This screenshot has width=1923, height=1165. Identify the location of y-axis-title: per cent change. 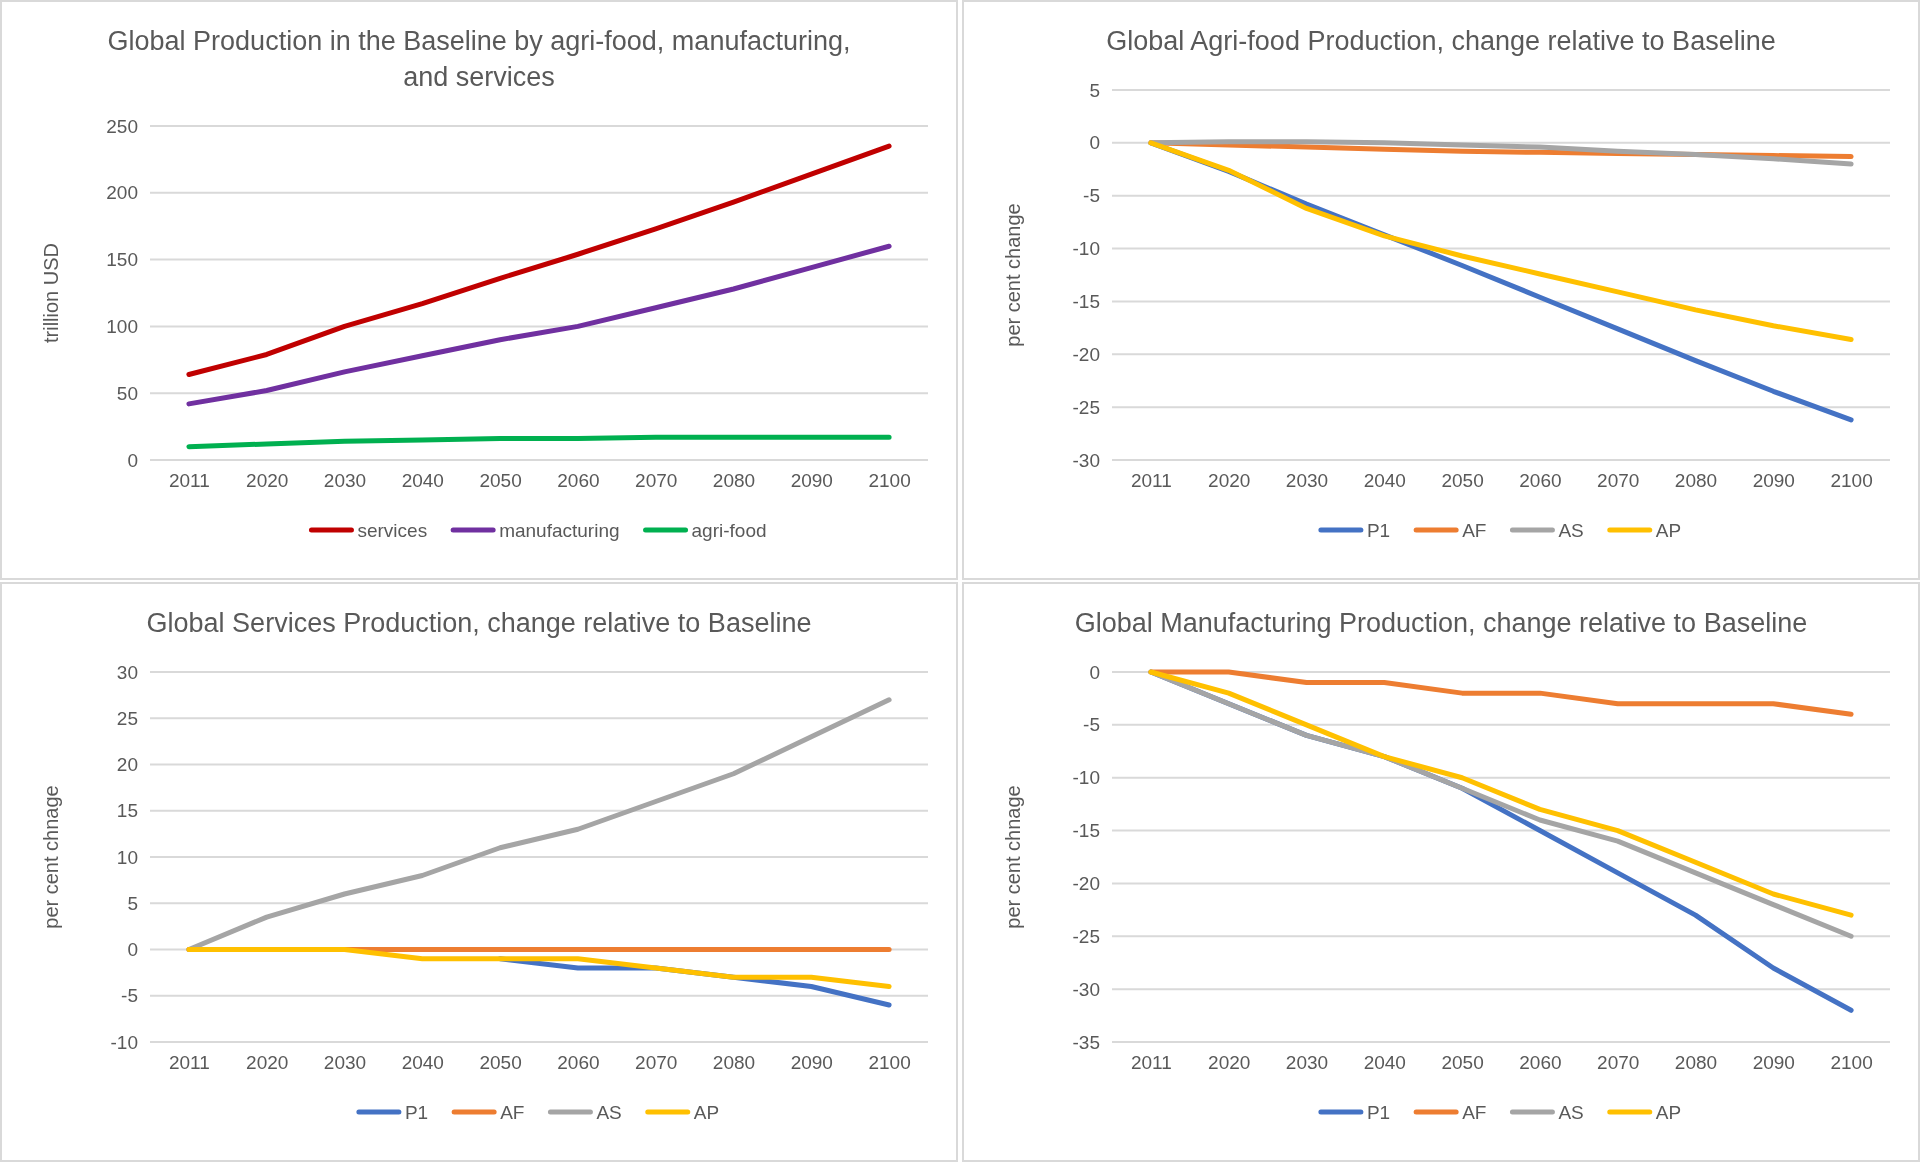
(1013, 275).